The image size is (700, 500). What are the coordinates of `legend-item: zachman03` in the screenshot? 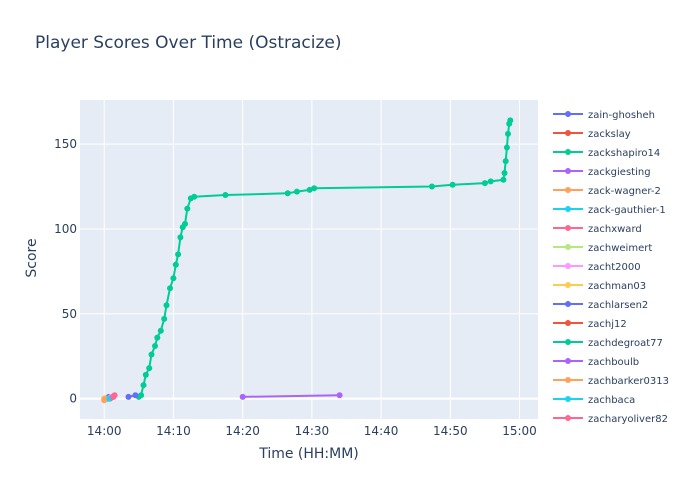 It's located at (599, 286).